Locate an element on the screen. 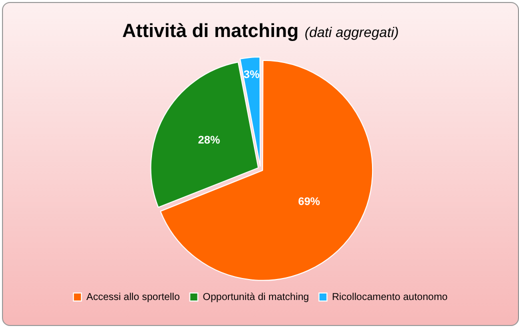  data-label: 28% is located at coordinates (209, 140).